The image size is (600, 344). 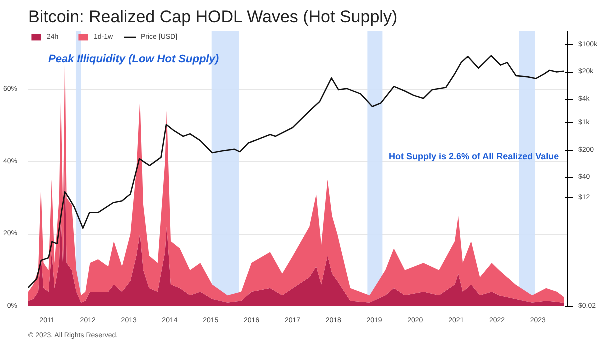 What do you see at coordinates (213, 17) in the screenshot?
I see `chart-title: Bitcoin: Realized Cap HODL Waves (Hot Supply)` at bounding box center [213, 17].